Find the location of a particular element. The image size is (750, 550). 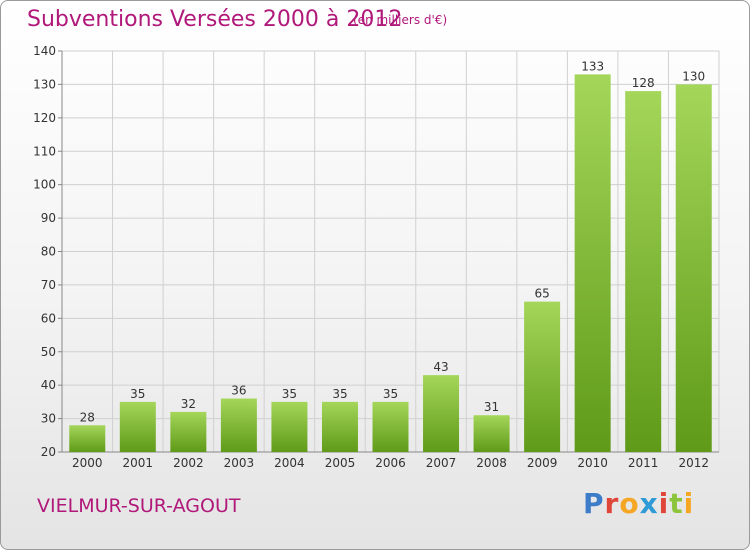

data-label: 28 is located at coordinates (87, 417).